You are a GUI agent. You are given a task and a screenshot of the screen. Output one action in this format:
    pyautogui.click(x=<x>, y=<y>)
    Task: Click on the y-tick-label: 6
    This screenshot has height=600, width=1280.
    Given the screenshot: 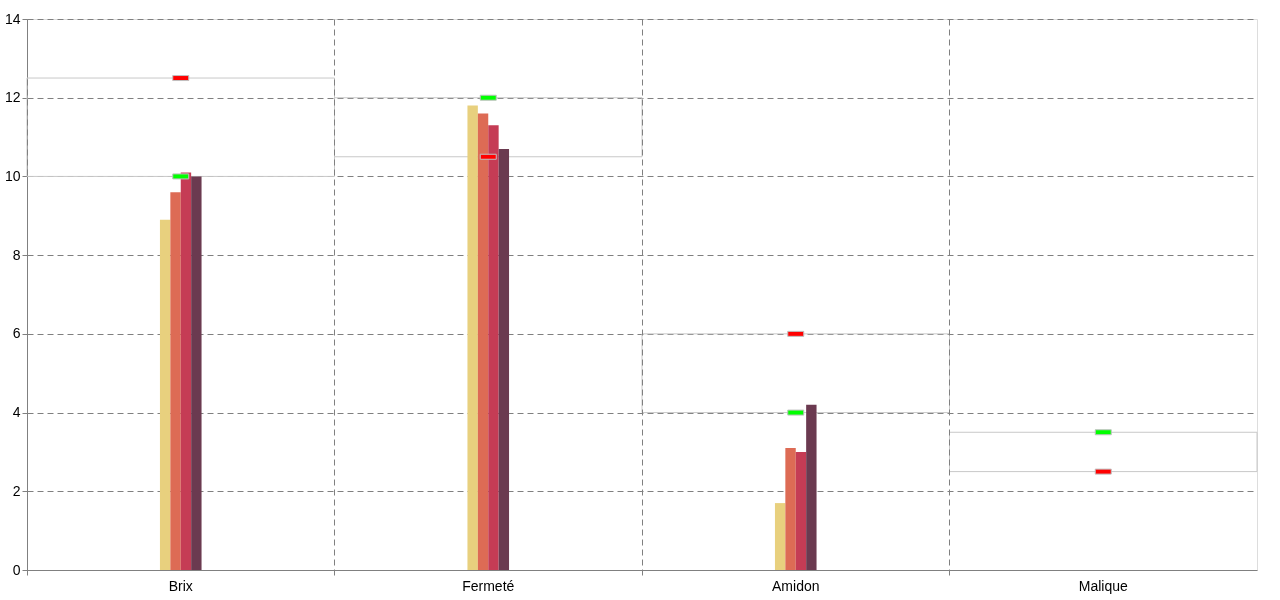 What is the action you would take?
    pyautogui.click(x=16, y=333)
    